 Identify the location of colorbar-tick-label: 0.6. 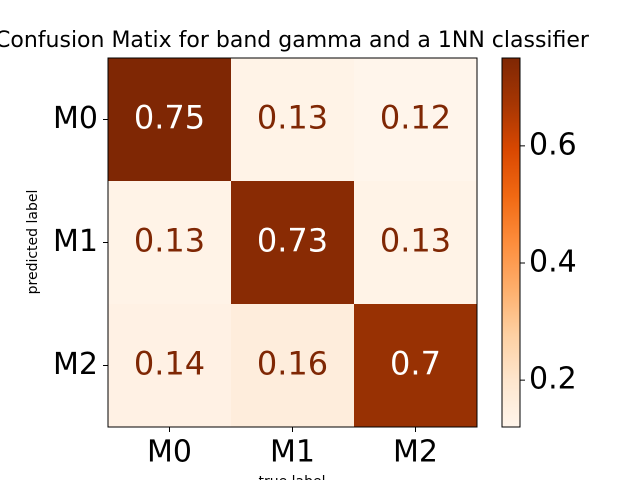
(553, 144).